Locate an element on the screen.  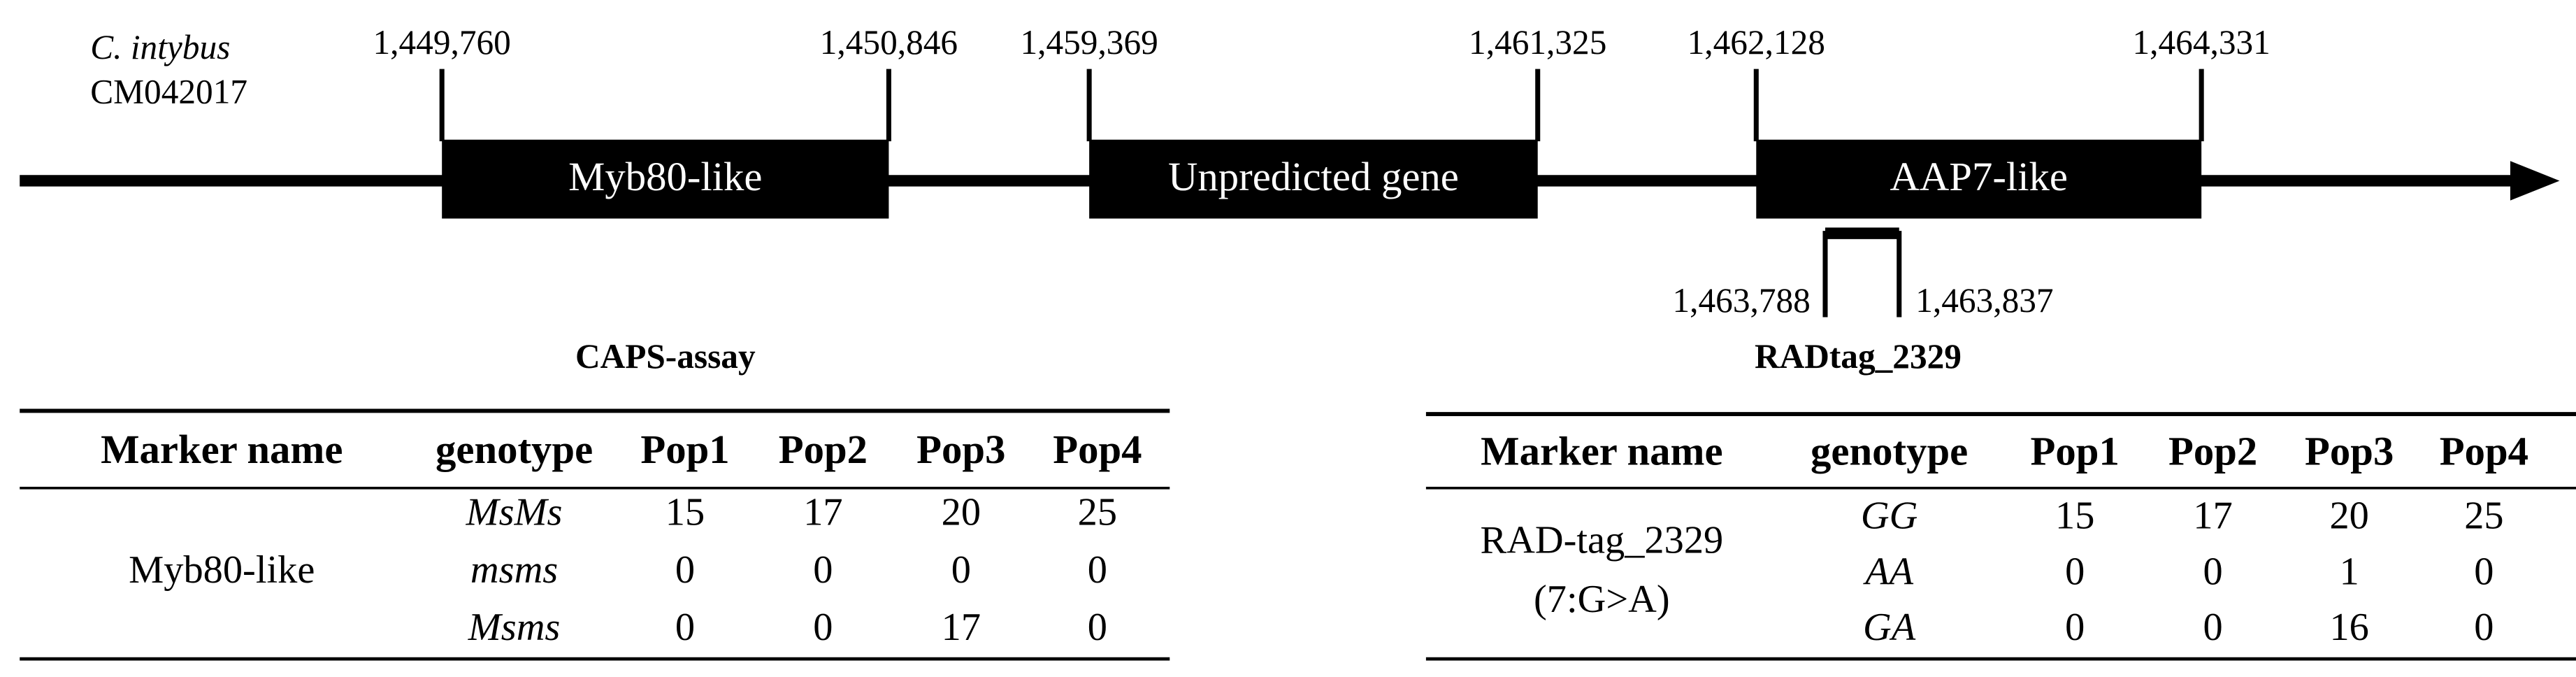
coordinate-label: 1,462,128 is located at coordinates (1756, 42).